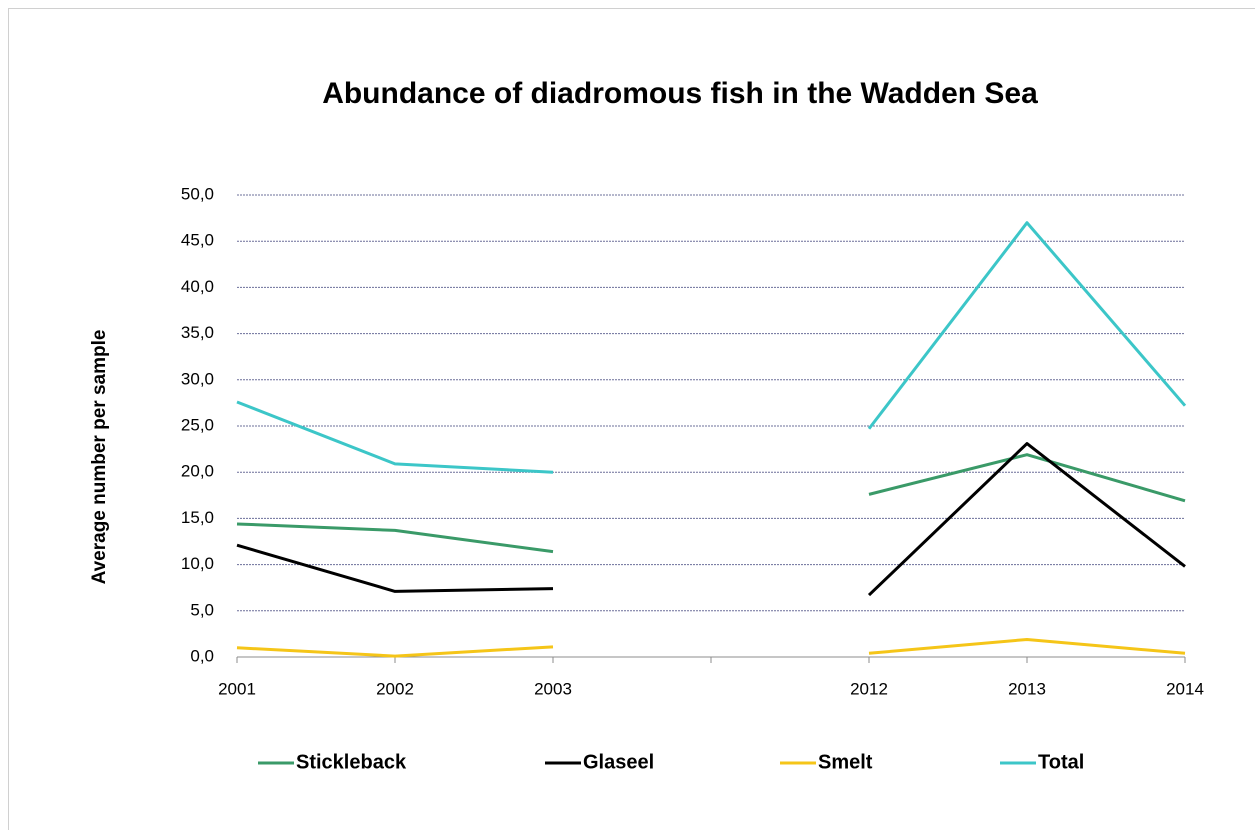 This screenshot has height=830, width=1255. I want to click on y-tick-label: 20,0, so click(197, 471).